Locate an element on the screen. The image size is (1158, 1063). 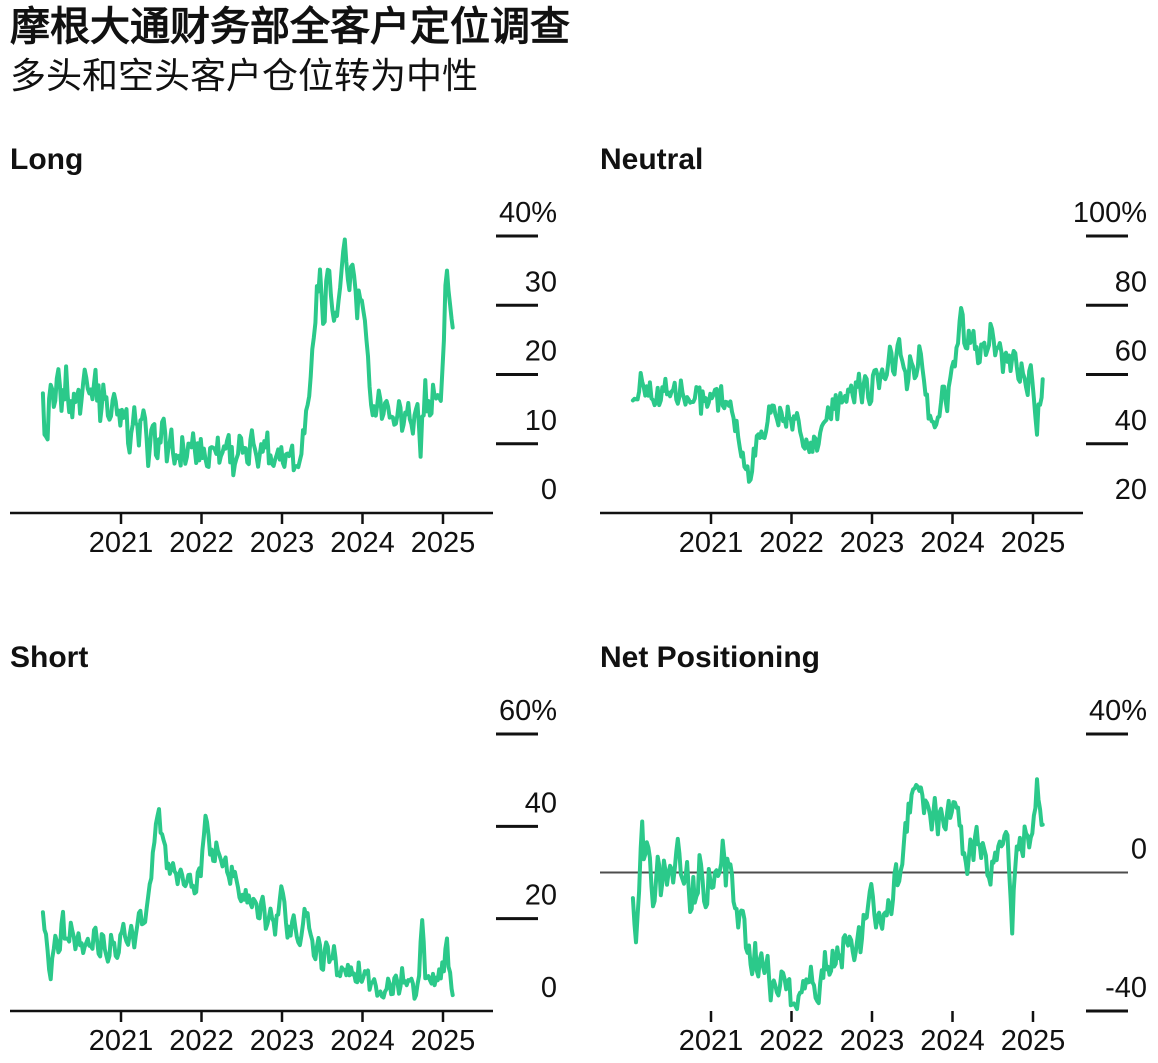
figure-title: 摩根大通财务部全客户定位调查 is located at coordinates (290, 27).